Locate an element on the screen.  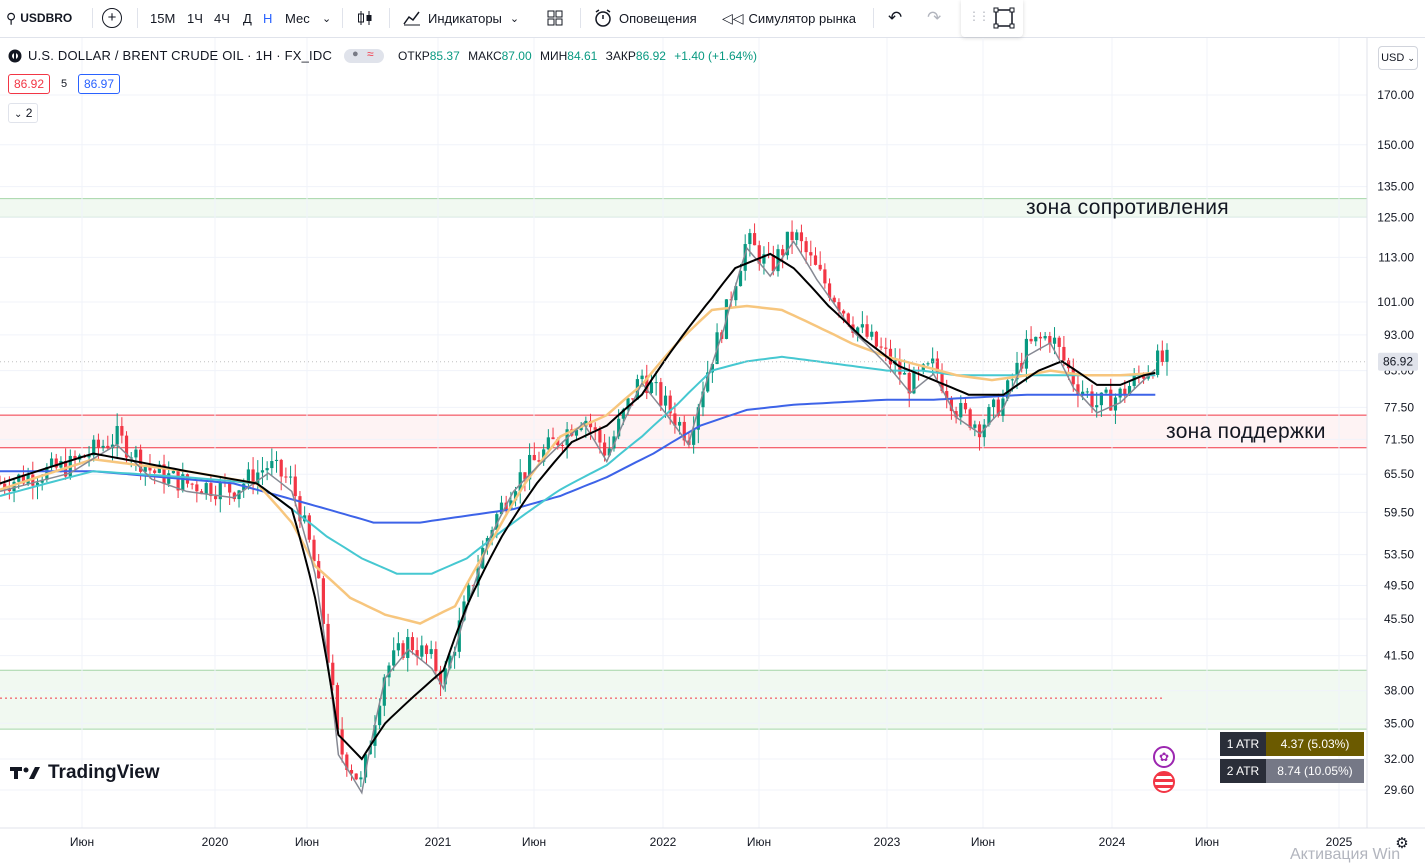
floating-toolbar: ⋮⋮ is located at coordinates (992, 18).